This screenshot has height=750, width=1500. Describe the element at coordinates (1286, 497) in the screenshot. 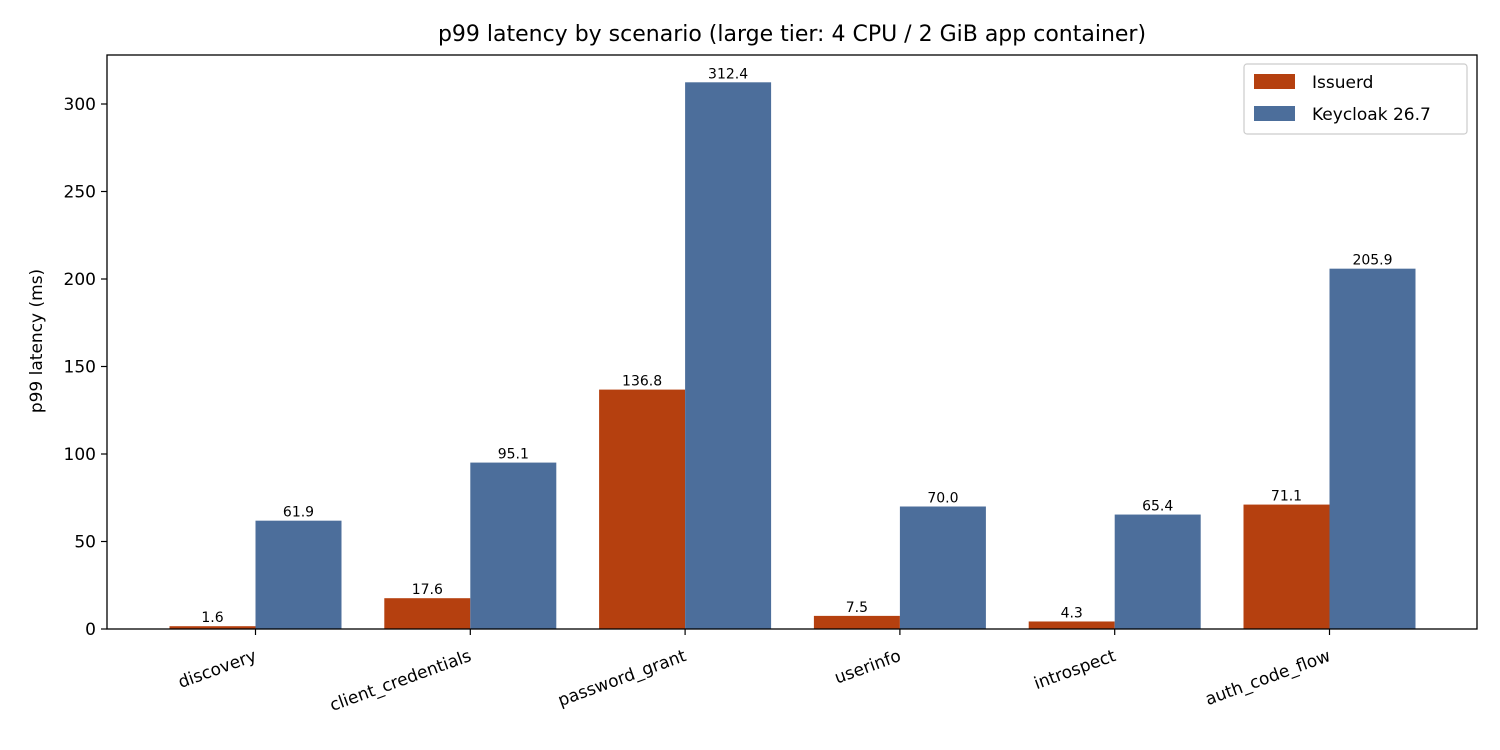

I see `data-label: 71.1` at that location.